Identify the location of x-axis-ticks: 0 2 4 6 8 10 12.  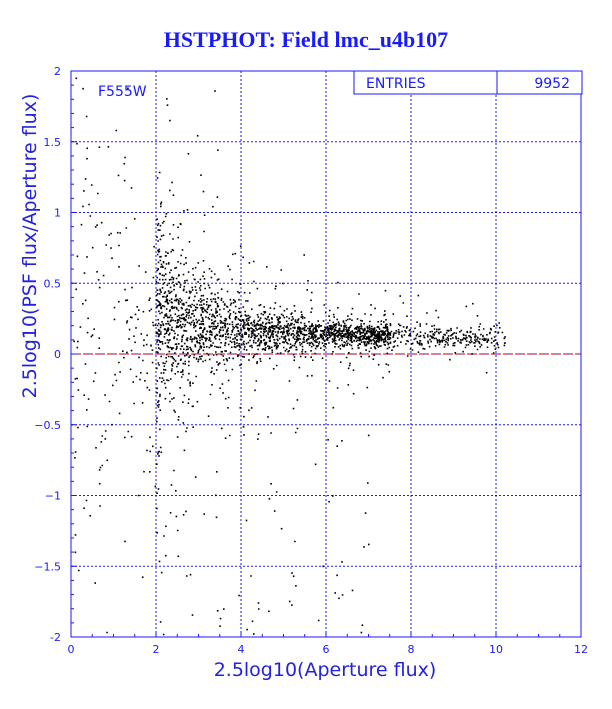
(328, 643).